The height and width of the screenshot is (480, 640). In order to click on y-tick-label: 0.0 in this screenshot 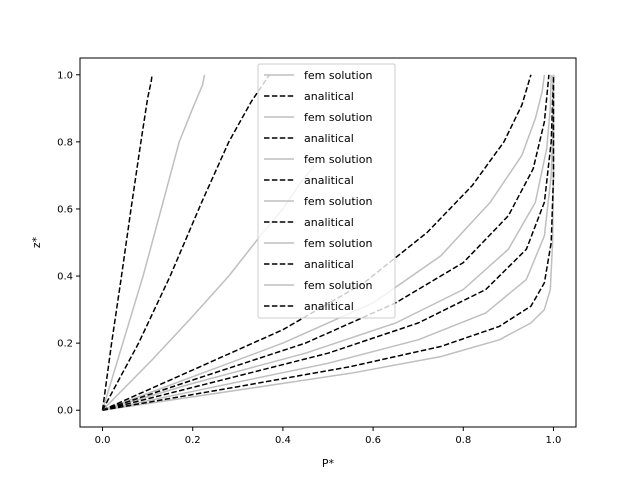, I will do `click(65, 411)`.